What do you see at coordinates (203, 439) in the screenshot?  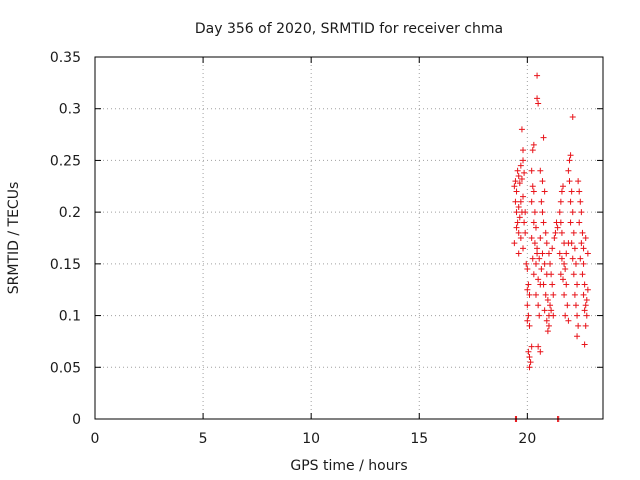 I see `x-tick-label: 5` at bounding box center [203, 439].